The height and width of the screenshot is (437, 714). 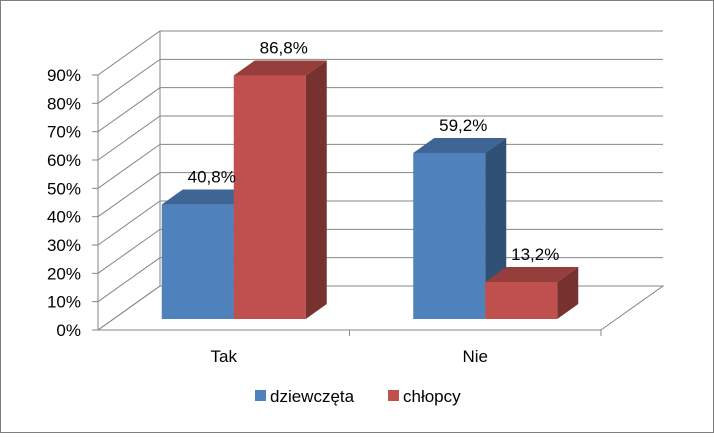 What do you see at coordinates (224, 356) in the screenshot?
I see `category-label: Tak` at bounding box center [224, 356].